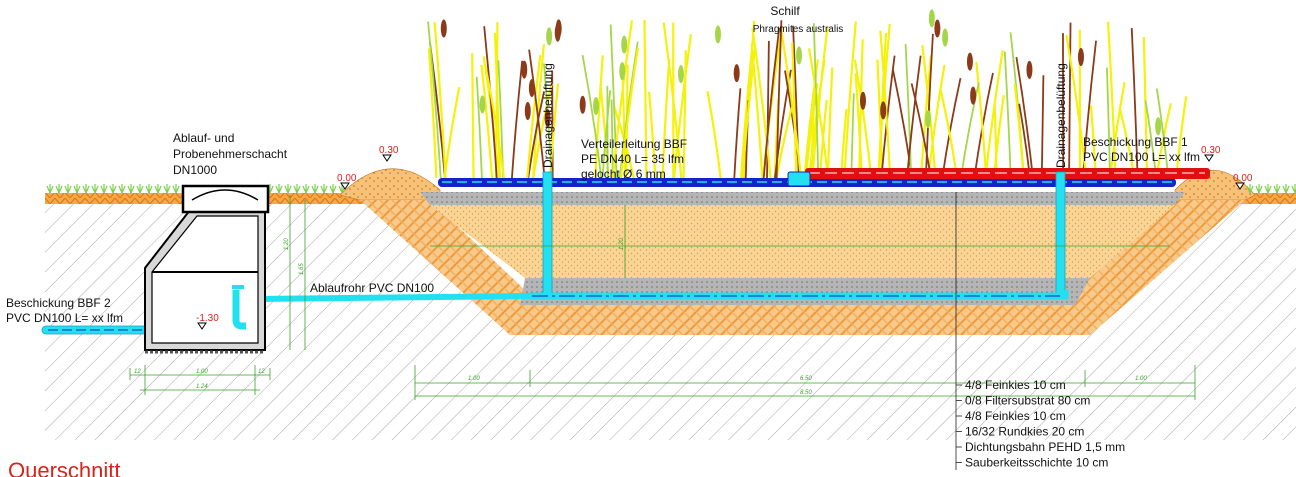  I want to click on vent-label-left: Drainagenbelüftung, so click(548, 115).